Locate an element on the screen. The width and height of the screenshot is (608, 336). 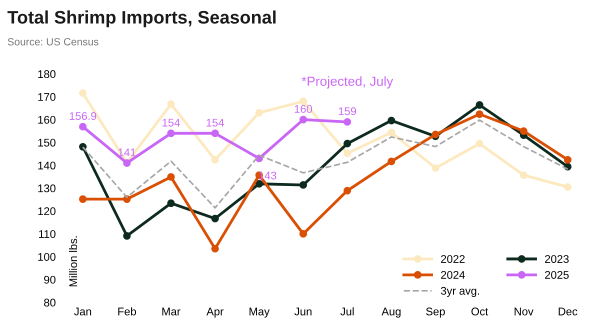
x-tick-label: May is located at coordinates (260, 313).